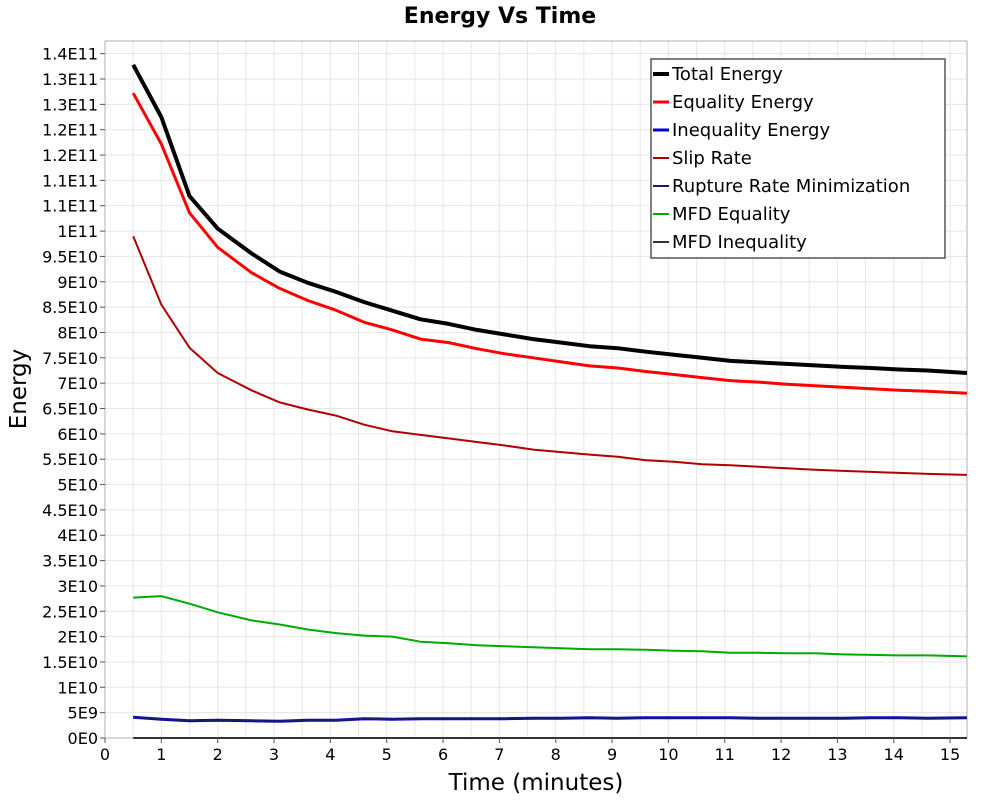 The height and width of the screenshot is (800, 1000). Describe the element at coordinates (70, 510) in the screenshot. I see `y-tick-label: 4.5E10` at that location.